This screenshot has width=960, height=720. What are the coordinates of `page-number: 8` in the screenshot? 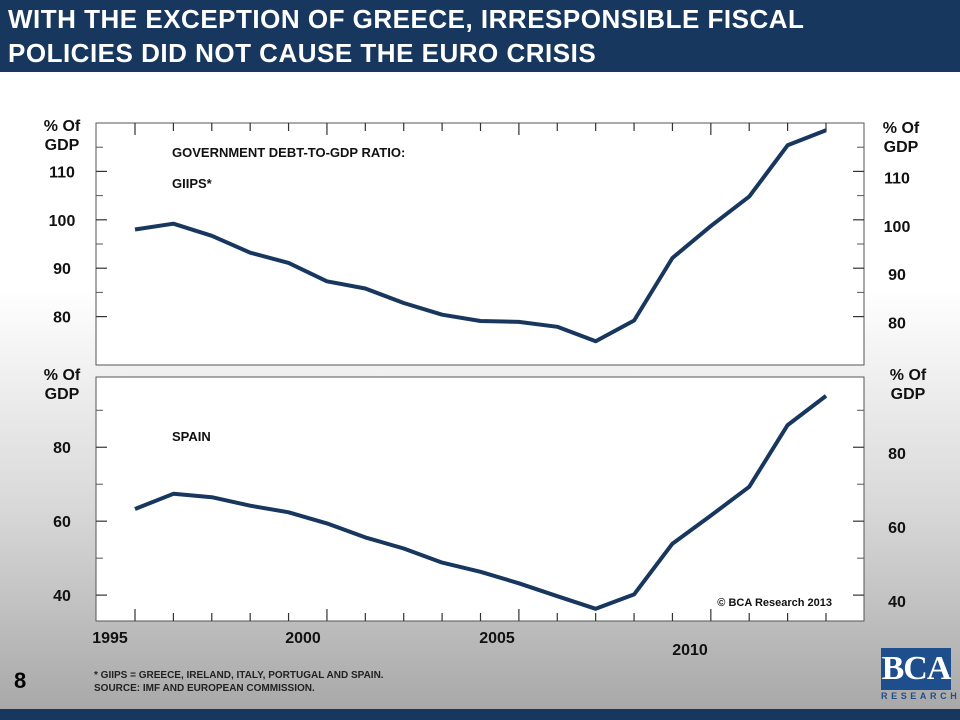 It's located at (20, 680).